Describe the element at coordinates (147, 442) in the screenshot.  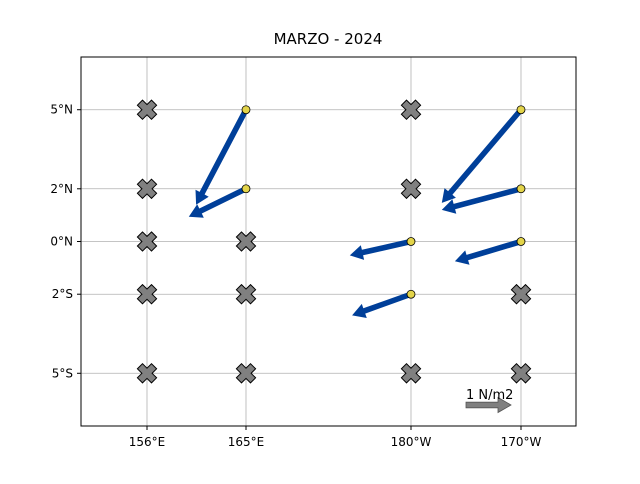
I see `x-tick-label: 156°E` at that location.